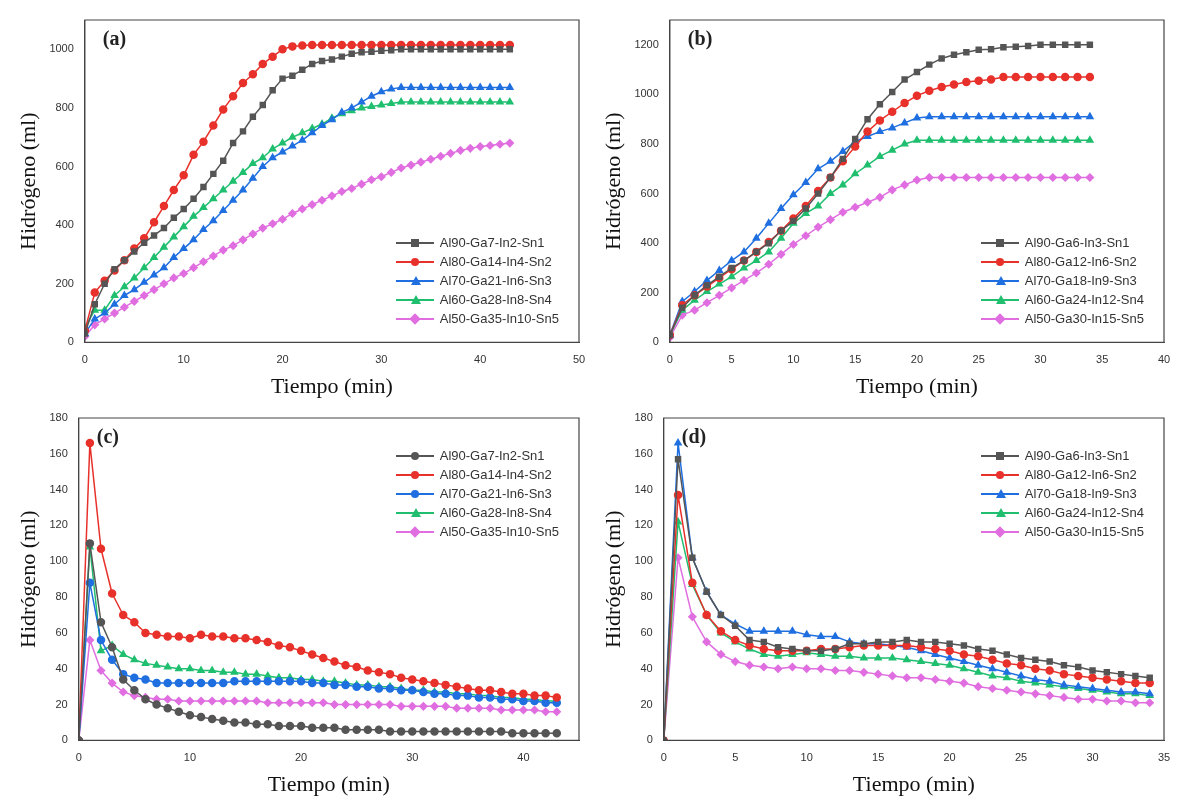 The image size is (1186, 812). What do you see at coordinates (694, 437) in the screenshot?
I see `chart-title: (d)` at bounding box center [694, 437].